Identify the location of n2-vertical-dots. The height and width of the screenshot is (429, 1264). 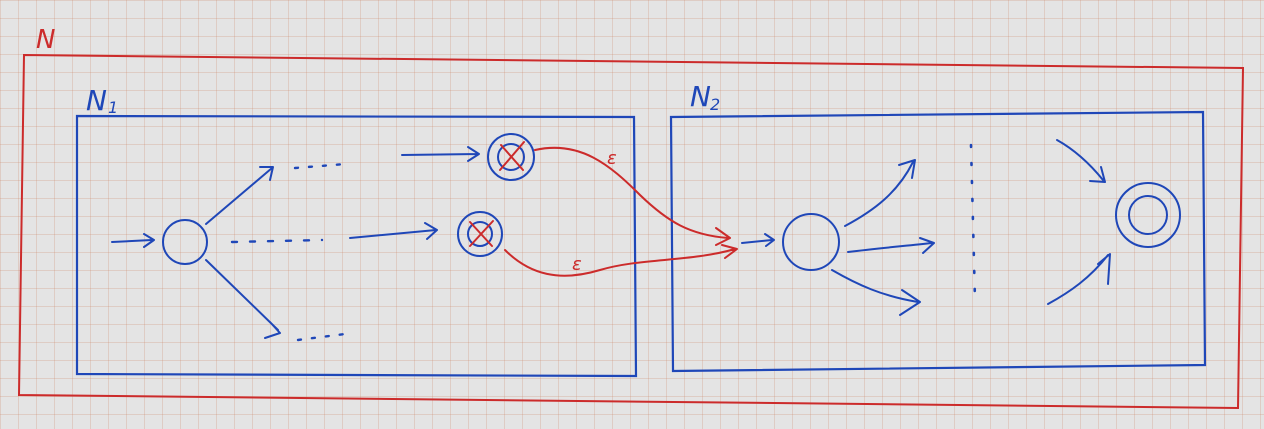
(973, 222).